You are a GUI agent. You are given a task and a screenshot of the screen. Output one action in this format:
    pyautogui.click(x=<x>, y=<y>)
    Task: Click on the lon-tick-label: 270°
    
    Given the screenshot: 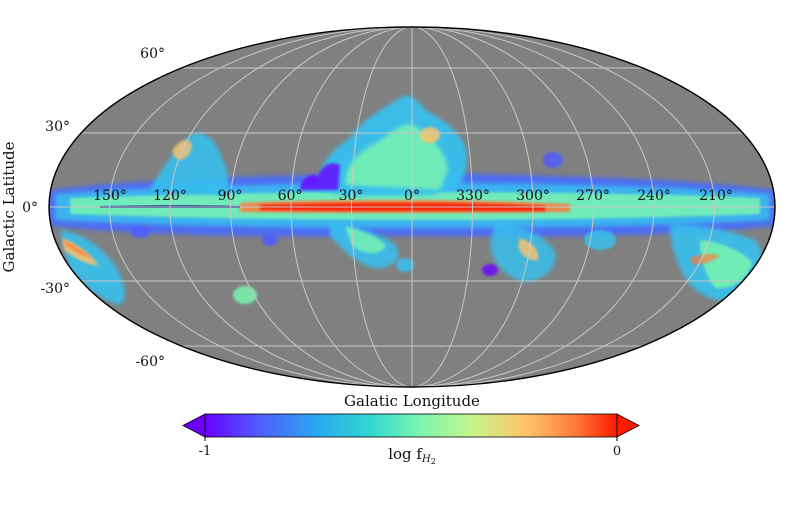 What is the action you would take?
    pyautogui.click(x=593, y=196)
    